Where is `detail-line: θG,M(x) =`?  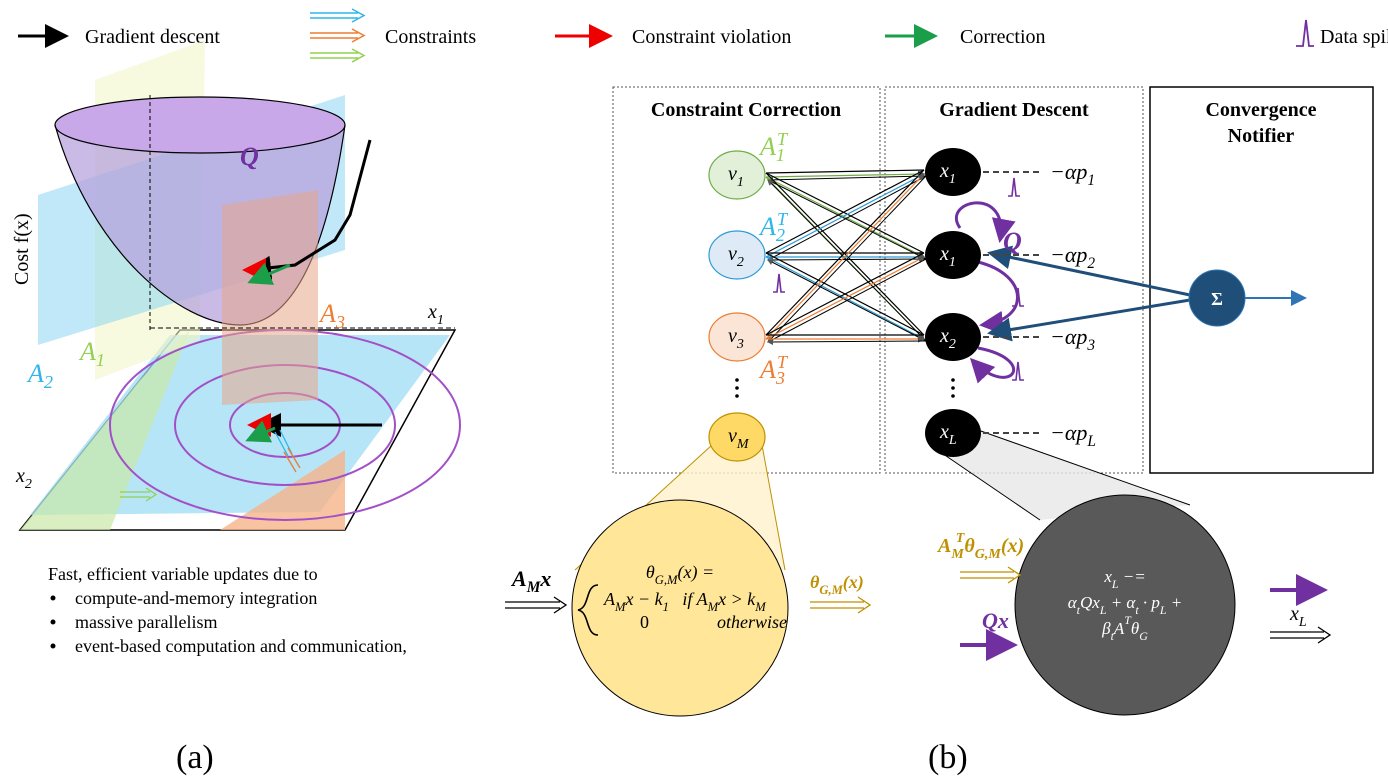
detail-line: θG,M(x) = is located at coordinates (680, 574).